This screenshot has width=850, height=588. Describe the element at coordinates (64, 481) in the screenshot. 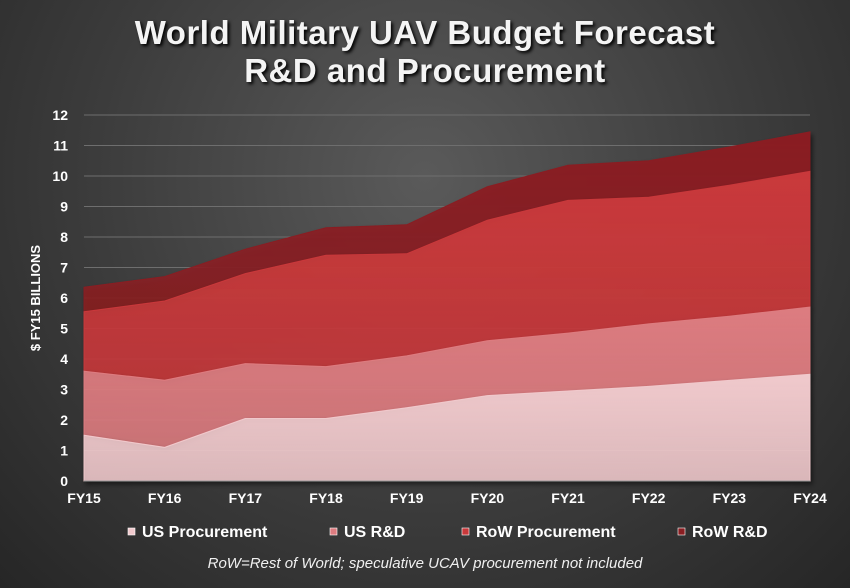

I see `y-tick-label: 0` at that location.